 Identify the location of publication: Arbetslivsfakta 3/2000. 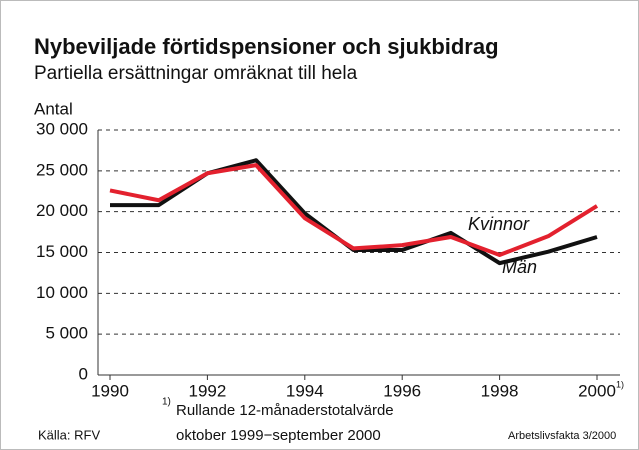
(562, 436).